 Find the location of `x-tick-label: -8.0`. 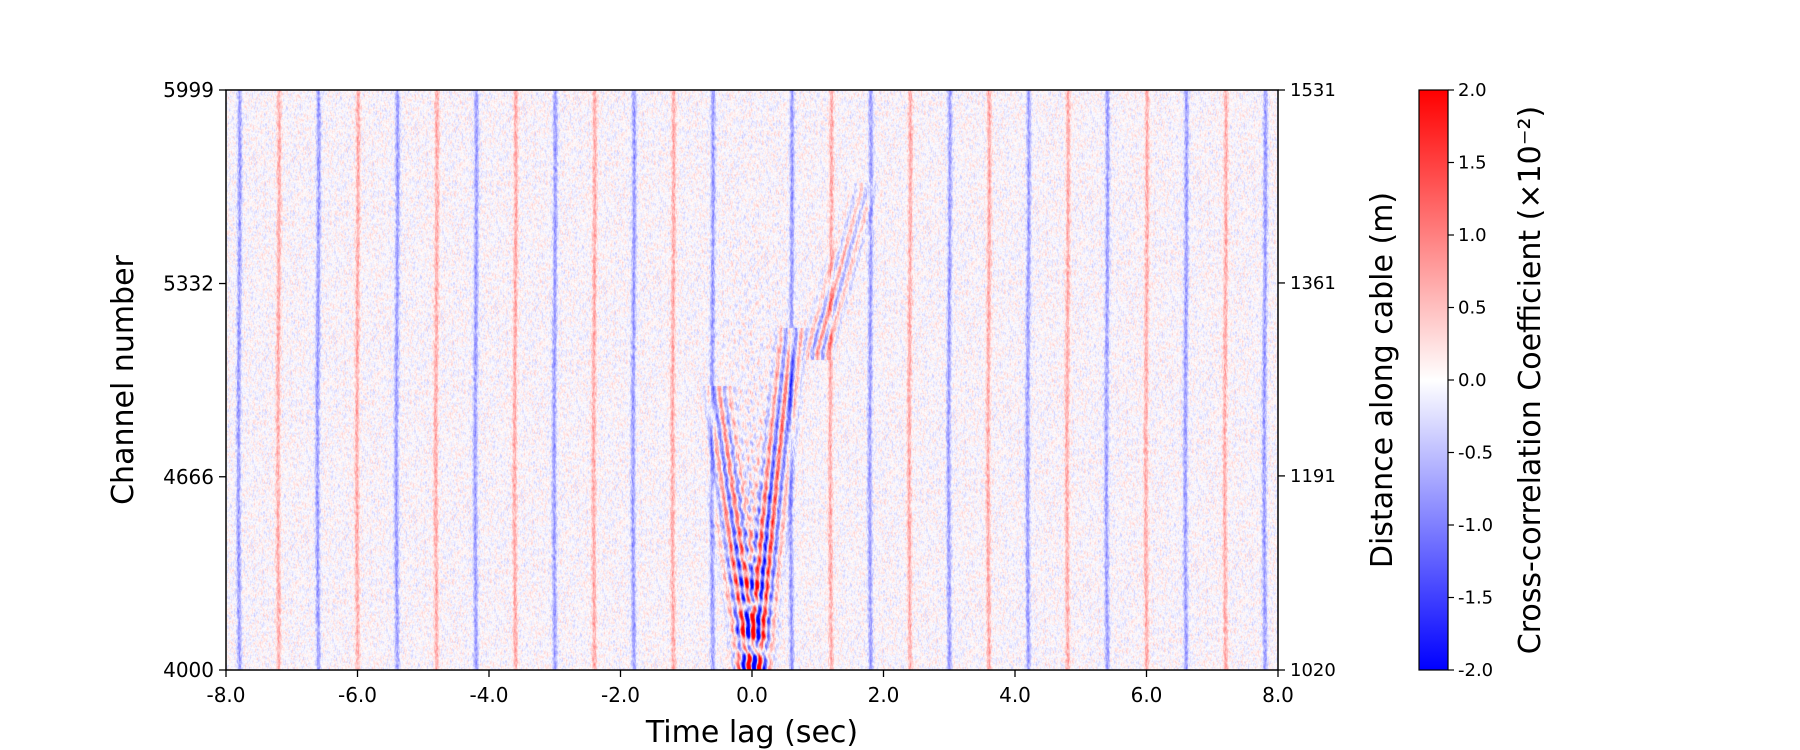

x-tick-label: -8.0 is located at coordinates (225, 695).